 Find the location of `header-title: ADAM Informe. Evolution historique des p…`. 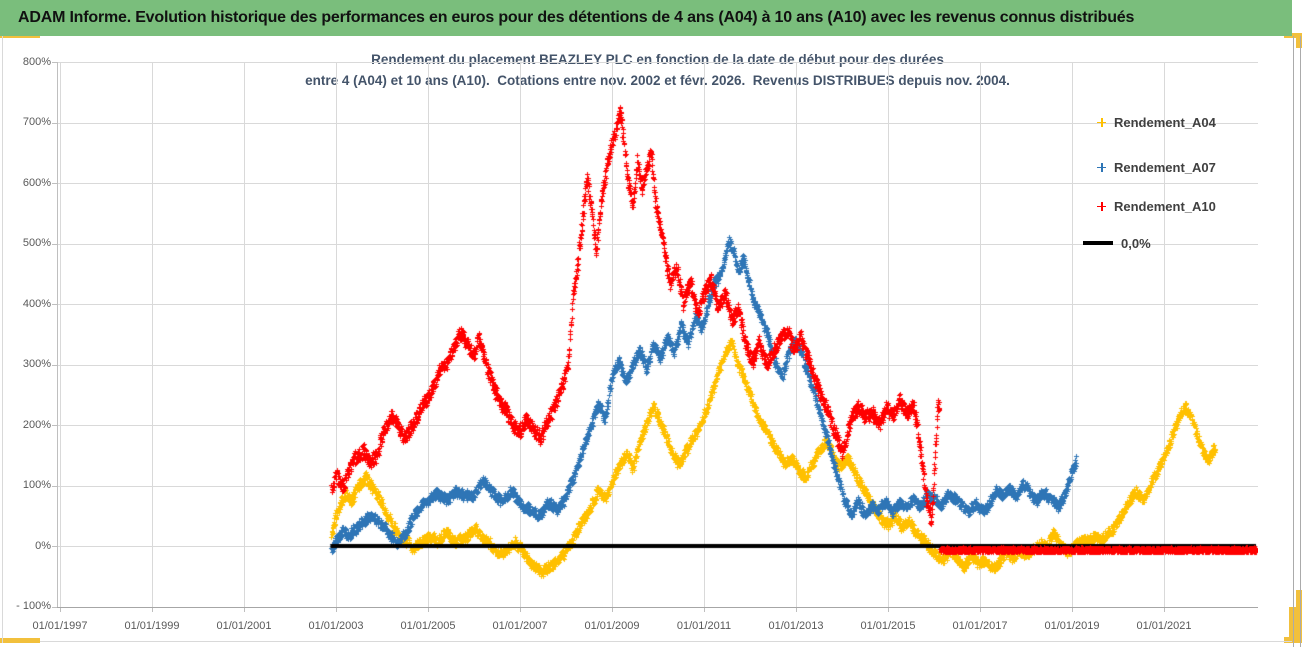

header-title: ADAM Informe. Evolution historique des p… is located at coordinates (576, 17).